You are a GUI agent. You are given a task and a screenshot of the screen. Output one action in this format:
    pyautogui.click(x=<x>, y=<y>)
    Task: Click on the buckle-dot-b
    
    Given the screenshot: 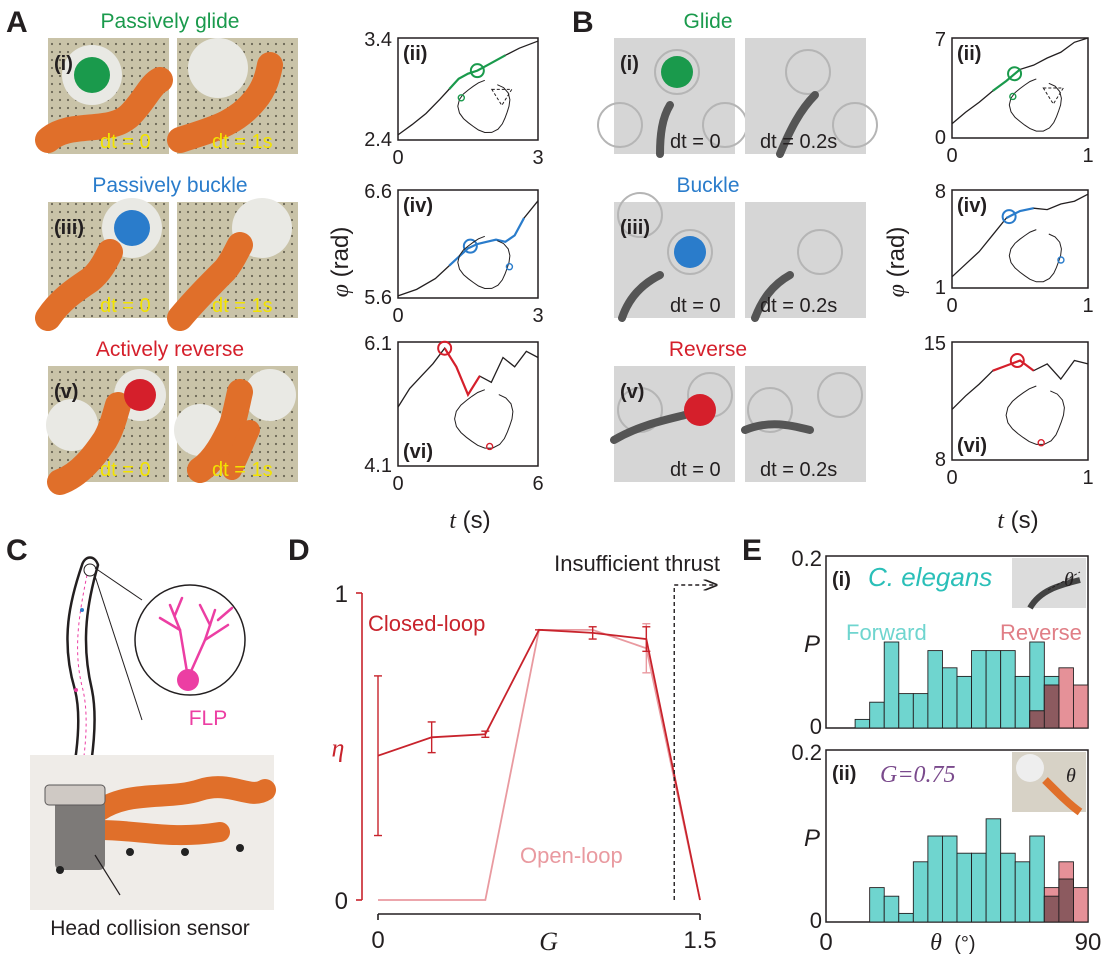 What is the action you would take?
    pyautogui.click(x=690, y=252)
    